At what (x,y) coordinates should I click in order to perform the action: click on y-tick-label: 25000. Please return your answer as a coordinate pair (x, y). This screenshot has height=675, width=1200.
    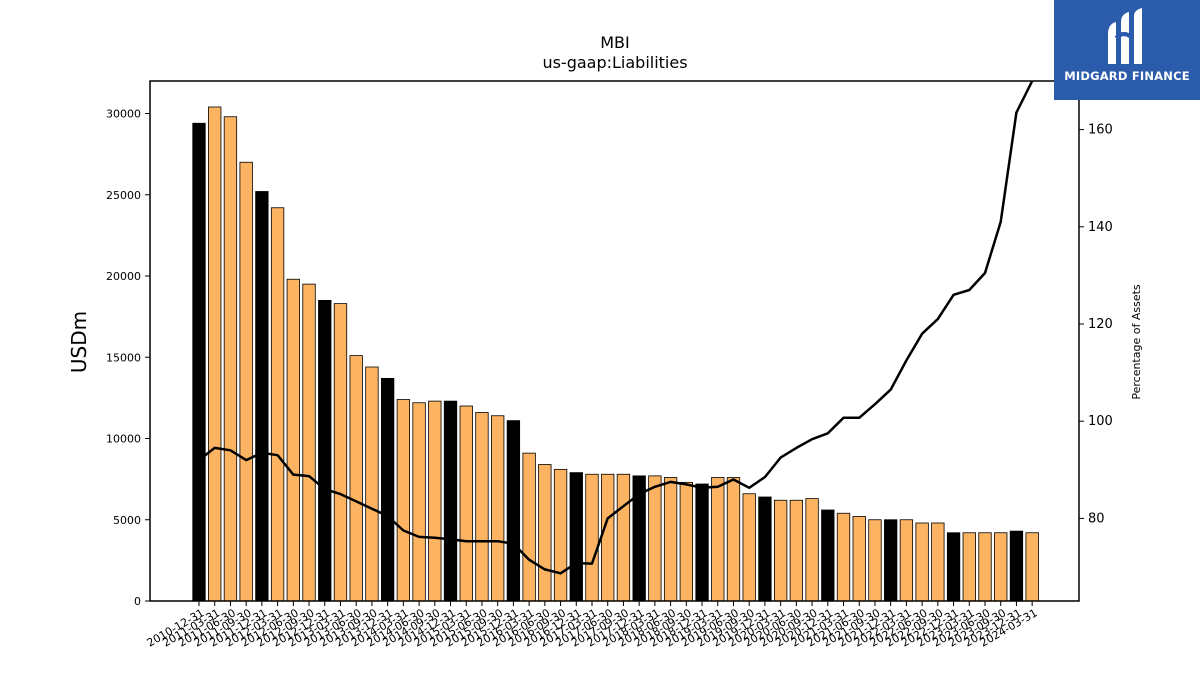
    Looking at the image, I should click on (123, 195).